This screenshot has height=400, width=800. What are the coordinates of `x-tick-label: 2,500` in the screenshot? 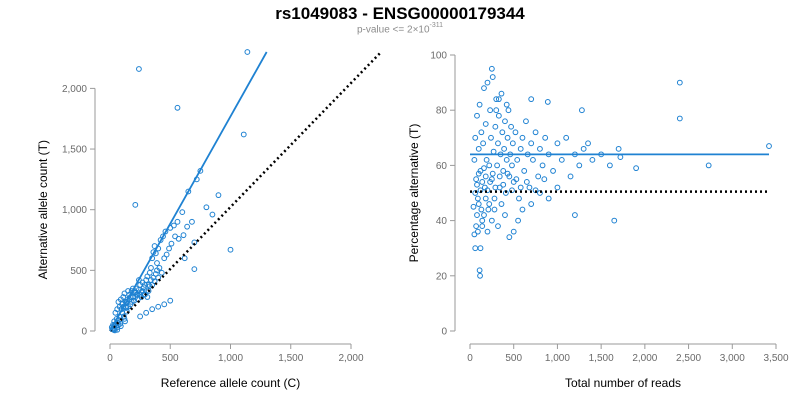 It's located at (688, 358).